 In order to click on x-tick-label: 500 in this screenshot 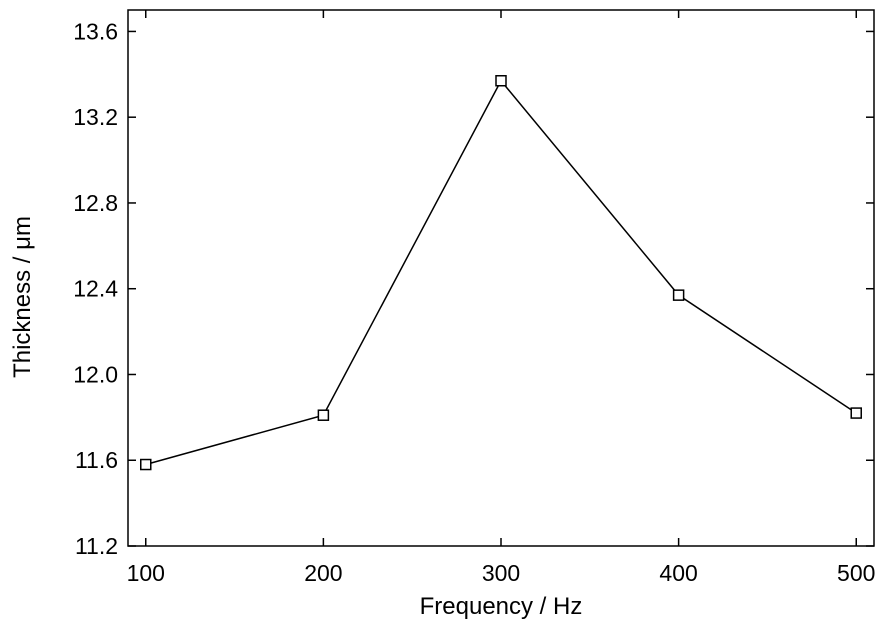, I will do `click(856, 573)`.